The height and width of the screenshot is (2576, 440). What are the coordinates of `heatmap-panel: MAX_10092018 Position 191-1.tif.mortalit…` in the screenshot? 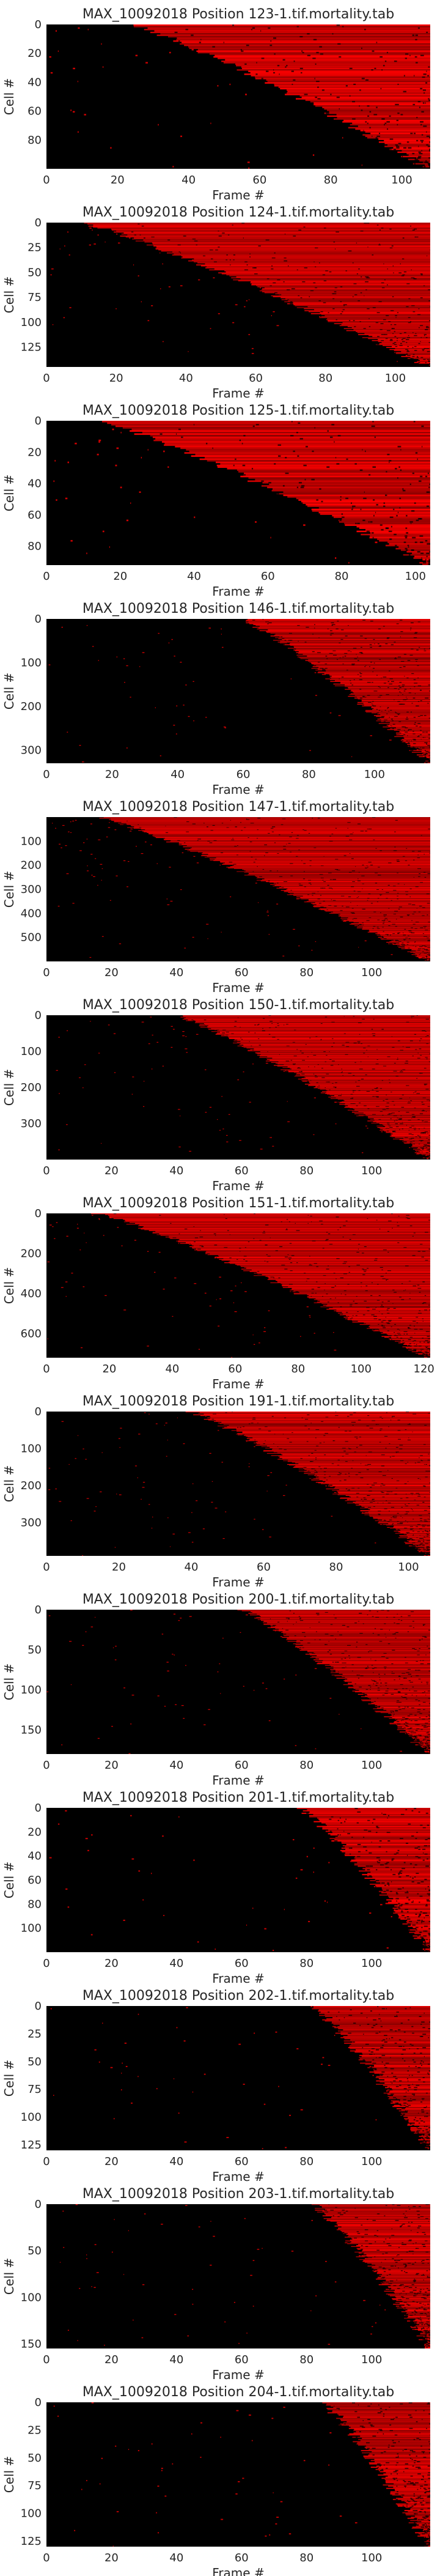 It's located at (216, 1492).